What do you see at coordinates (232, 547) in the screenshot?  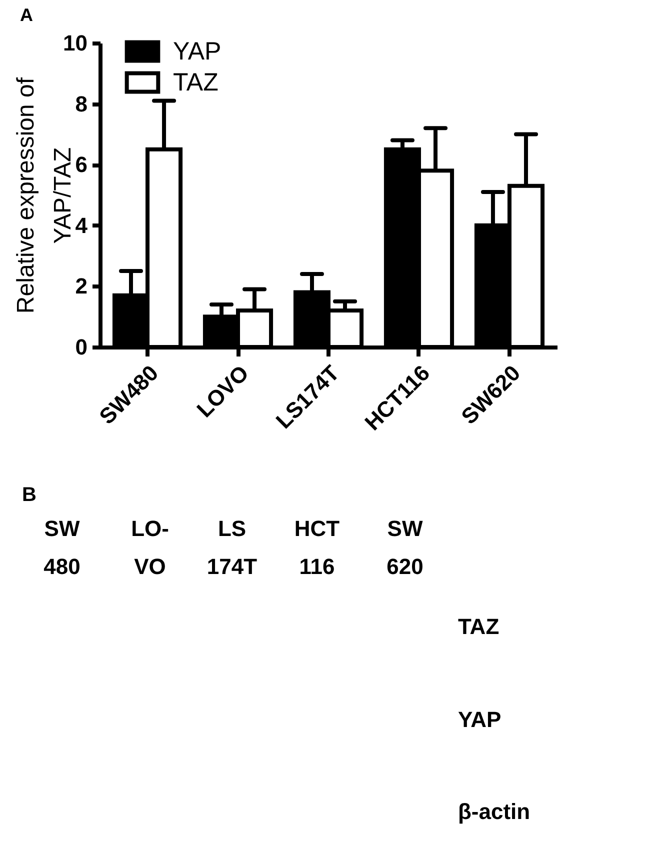 I see `text: LS 174T` at bounding box center [232, 547].